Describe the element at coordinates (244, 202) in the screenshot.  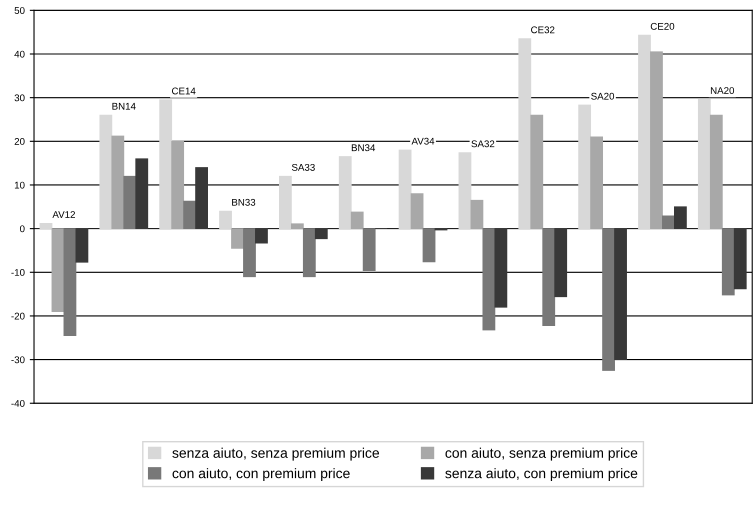
I see `x-tick-label: BN33` at that location.